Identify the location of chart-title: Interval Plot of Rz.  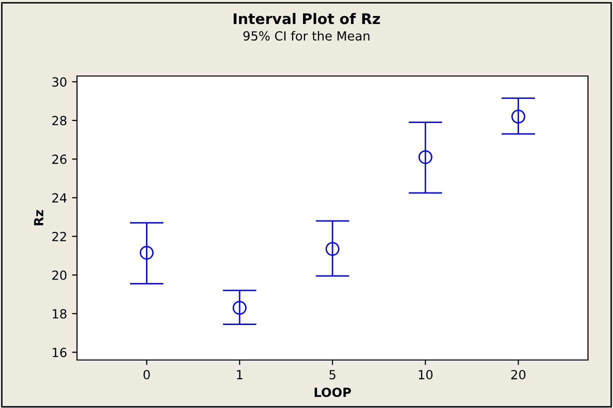
(307, 18).